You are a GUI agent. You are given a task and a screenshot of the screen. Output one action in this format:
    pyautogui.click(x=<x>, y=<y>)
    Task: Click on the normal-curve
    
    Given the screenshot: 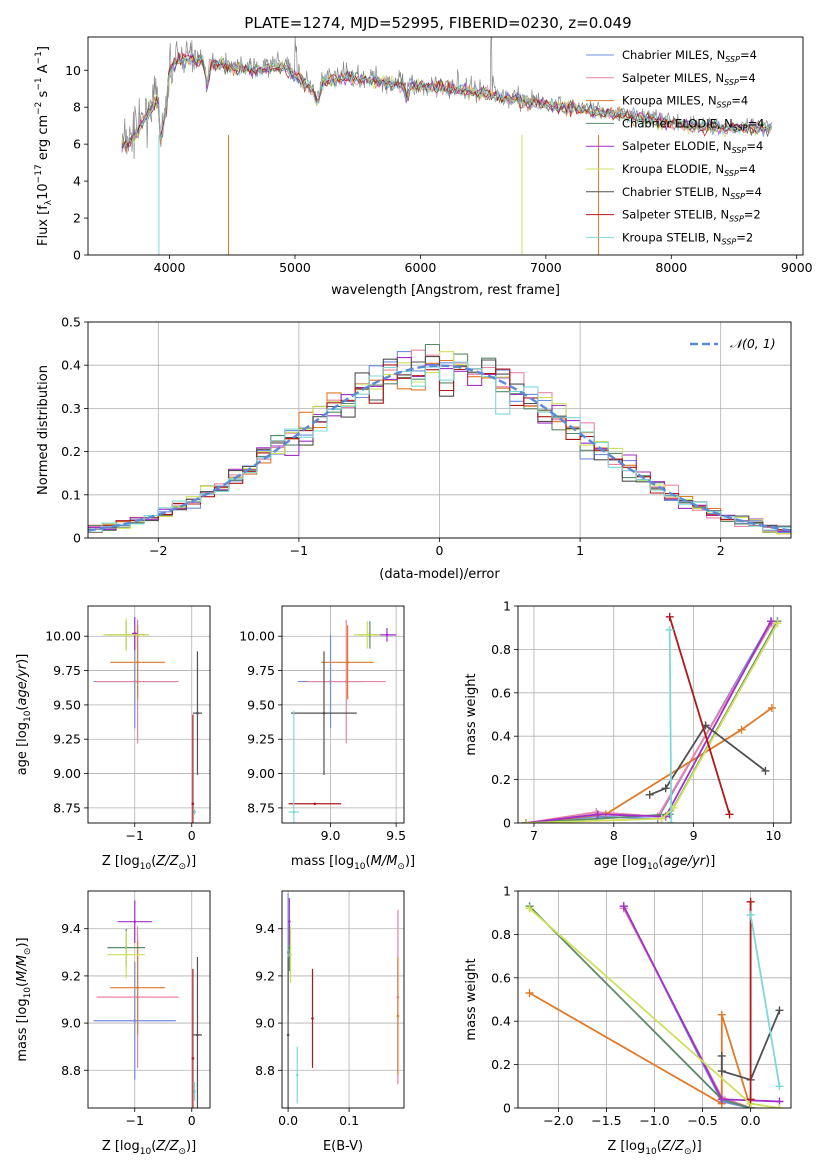 What is the action you would take?
    pyautogui.click(x=439, y=448)
    